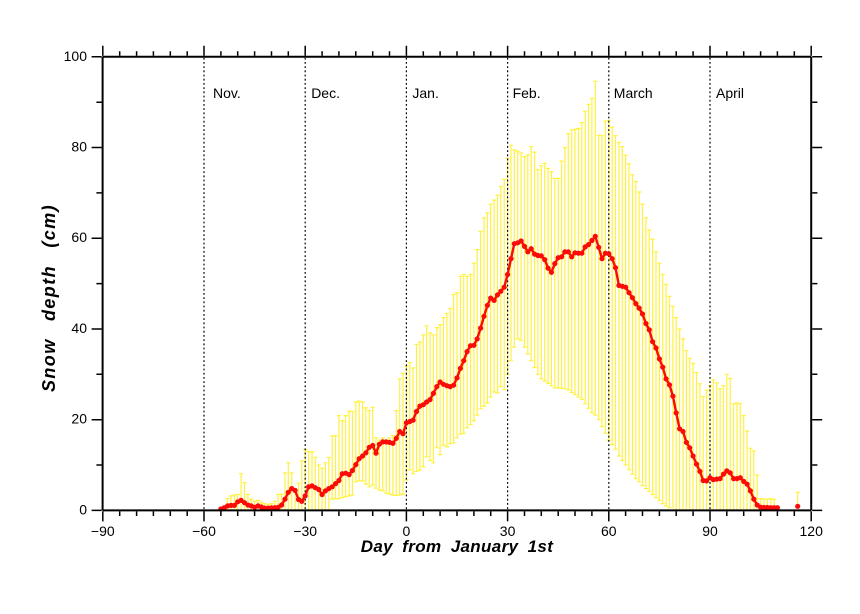 This screenshot has width=860, height=614. I want to click on svg-text: 80, so click(79, 147).